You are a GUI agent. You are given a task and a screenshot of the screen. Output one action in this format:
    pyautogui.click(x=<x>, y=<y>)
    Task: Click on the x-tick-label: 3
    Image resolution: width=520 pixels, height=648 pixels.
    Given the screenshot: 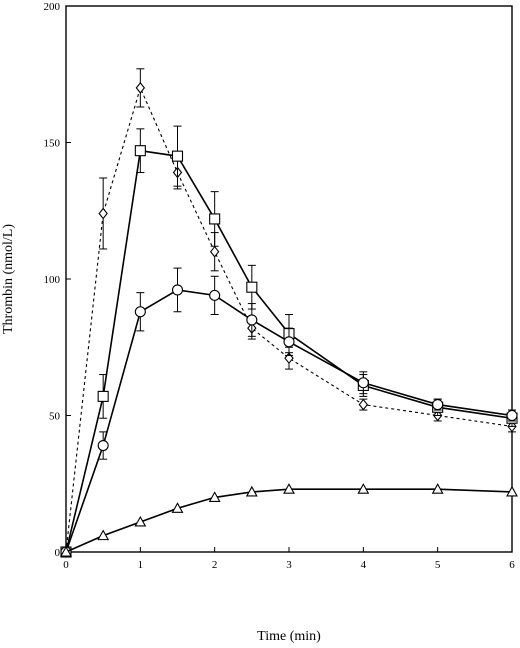 What is the action you would take?
    pyautogui.click(x=289, y=565)
    